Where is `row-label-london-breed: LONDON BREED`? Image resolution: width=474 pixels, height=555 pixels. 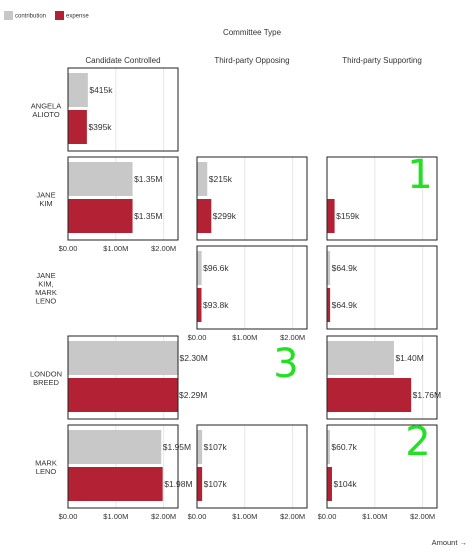 row-label-london-breed: LONDON BREED is located at coordinates (46, 378).